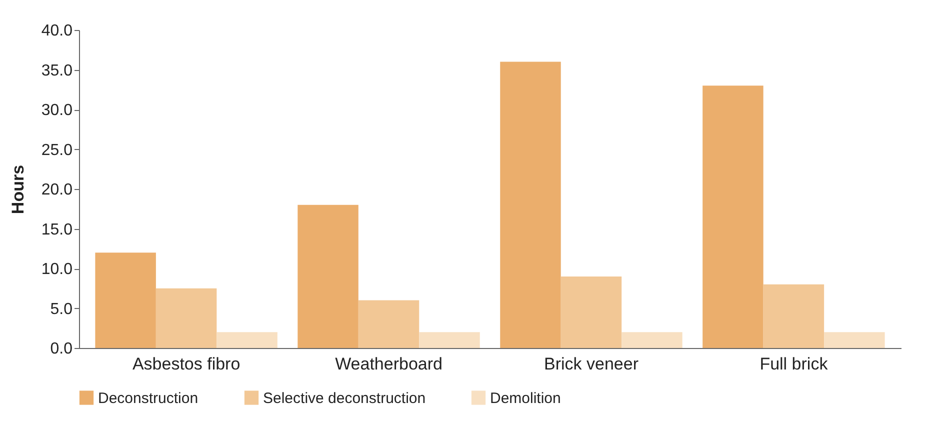  Describe the element at coordinates (61, 349) in the screenshot. I see `y-tick-label: 0.0` at that location.